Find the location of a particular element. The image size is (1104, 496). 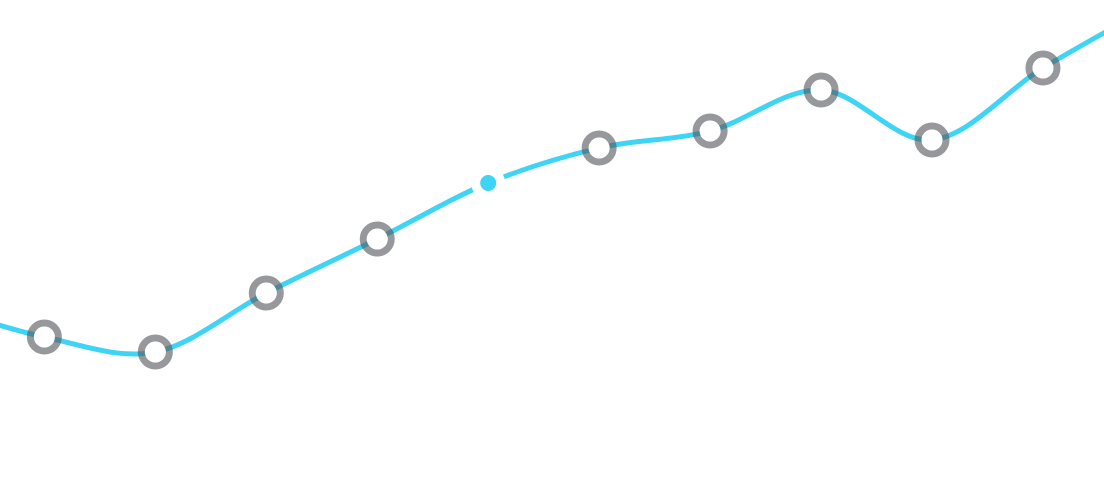

point is located at coordinates (488, 183).